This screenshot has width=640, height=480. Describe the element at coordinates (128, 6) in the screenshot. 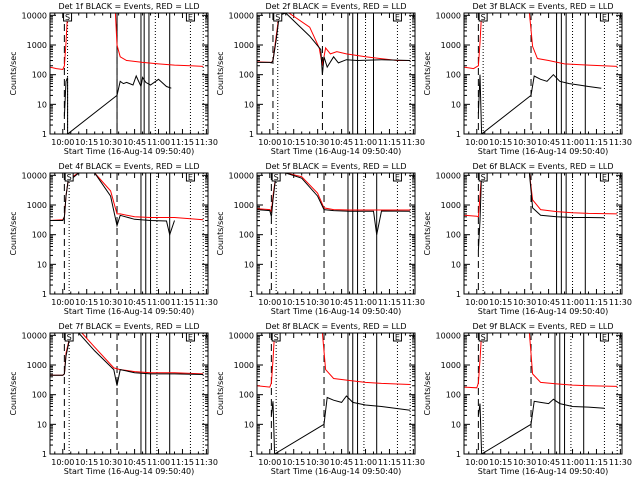

I see `panel-title: Det 1f BLACK = Events, RED = LLD` at that location.